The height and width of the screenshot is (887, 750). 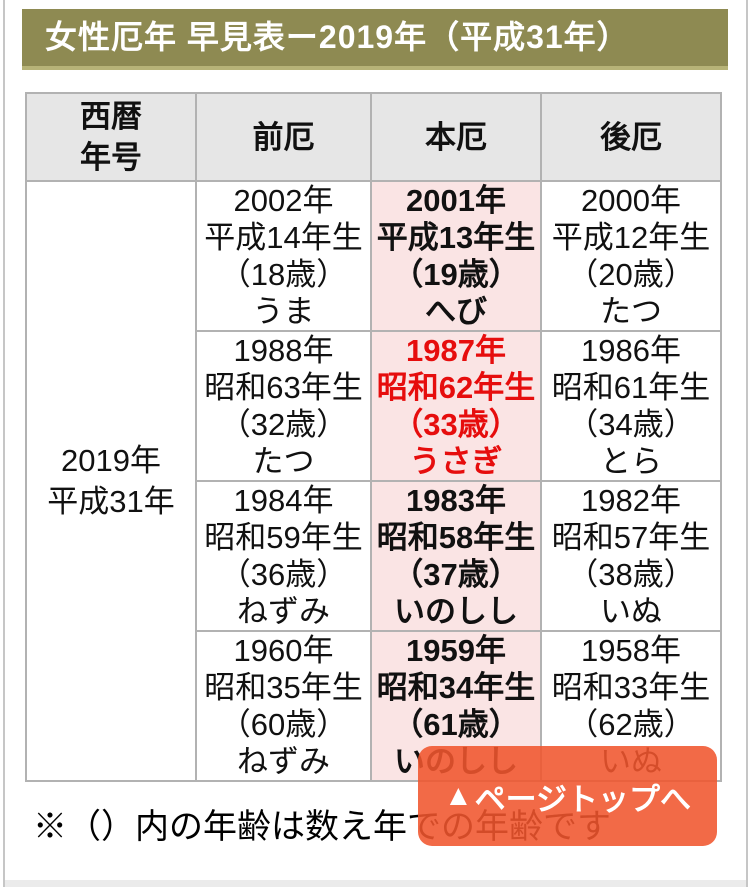 What do you see at coordinates (583, 799) in the screenshot?
I see `back-to-top-label: ページトップへ` at bounding box center [583, 799].